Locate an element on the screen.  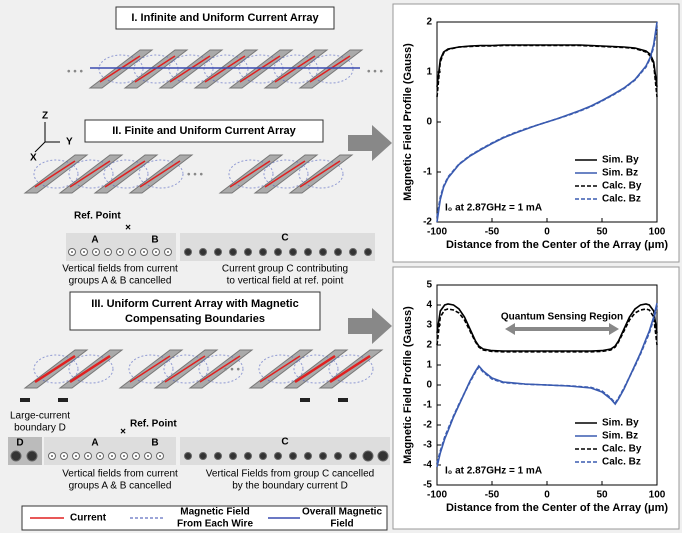
y-tick-label: 0 is located at coordinates (429, 385).